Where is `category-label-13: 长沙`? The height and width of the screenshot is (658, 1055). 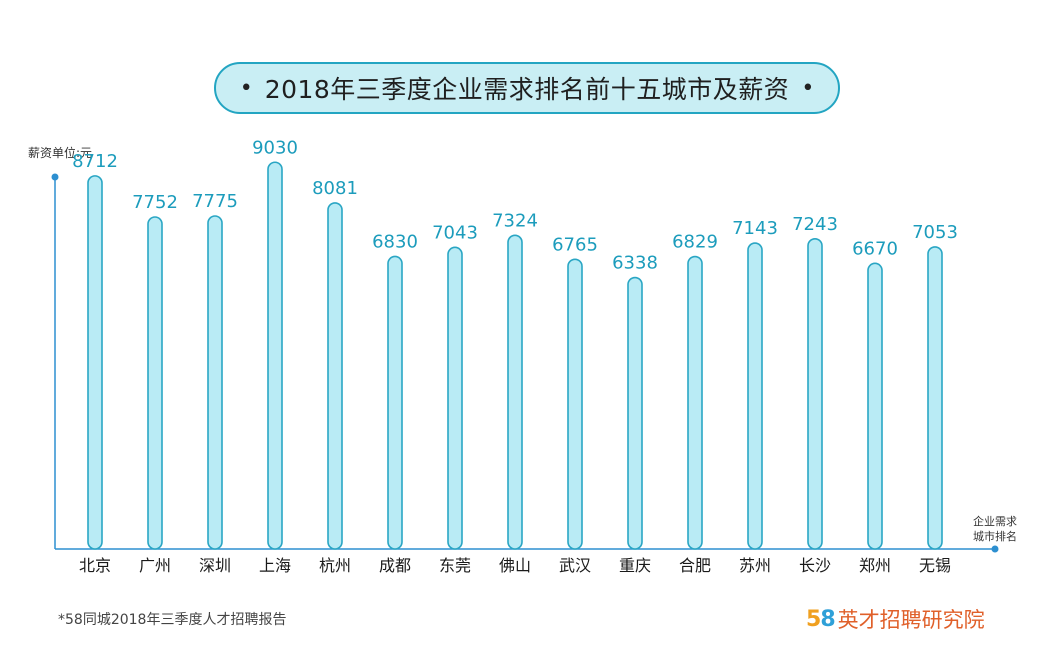
category-label-13: 长沙 is located at coordinates (815, 565).